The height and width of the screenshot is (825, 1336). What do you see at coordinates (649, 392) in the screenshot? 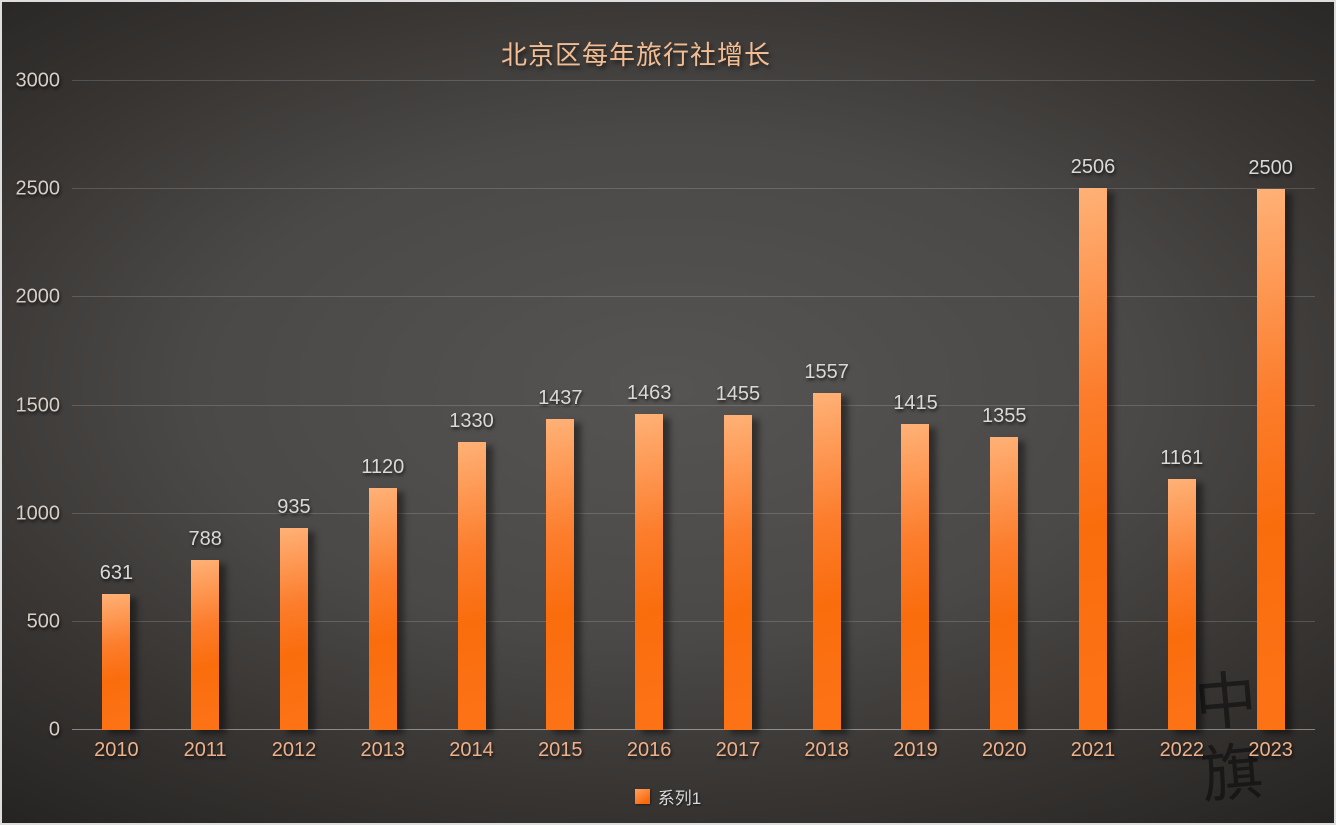
I see `bar-value-label-2016: 1463` at bounding box center [649, 392].